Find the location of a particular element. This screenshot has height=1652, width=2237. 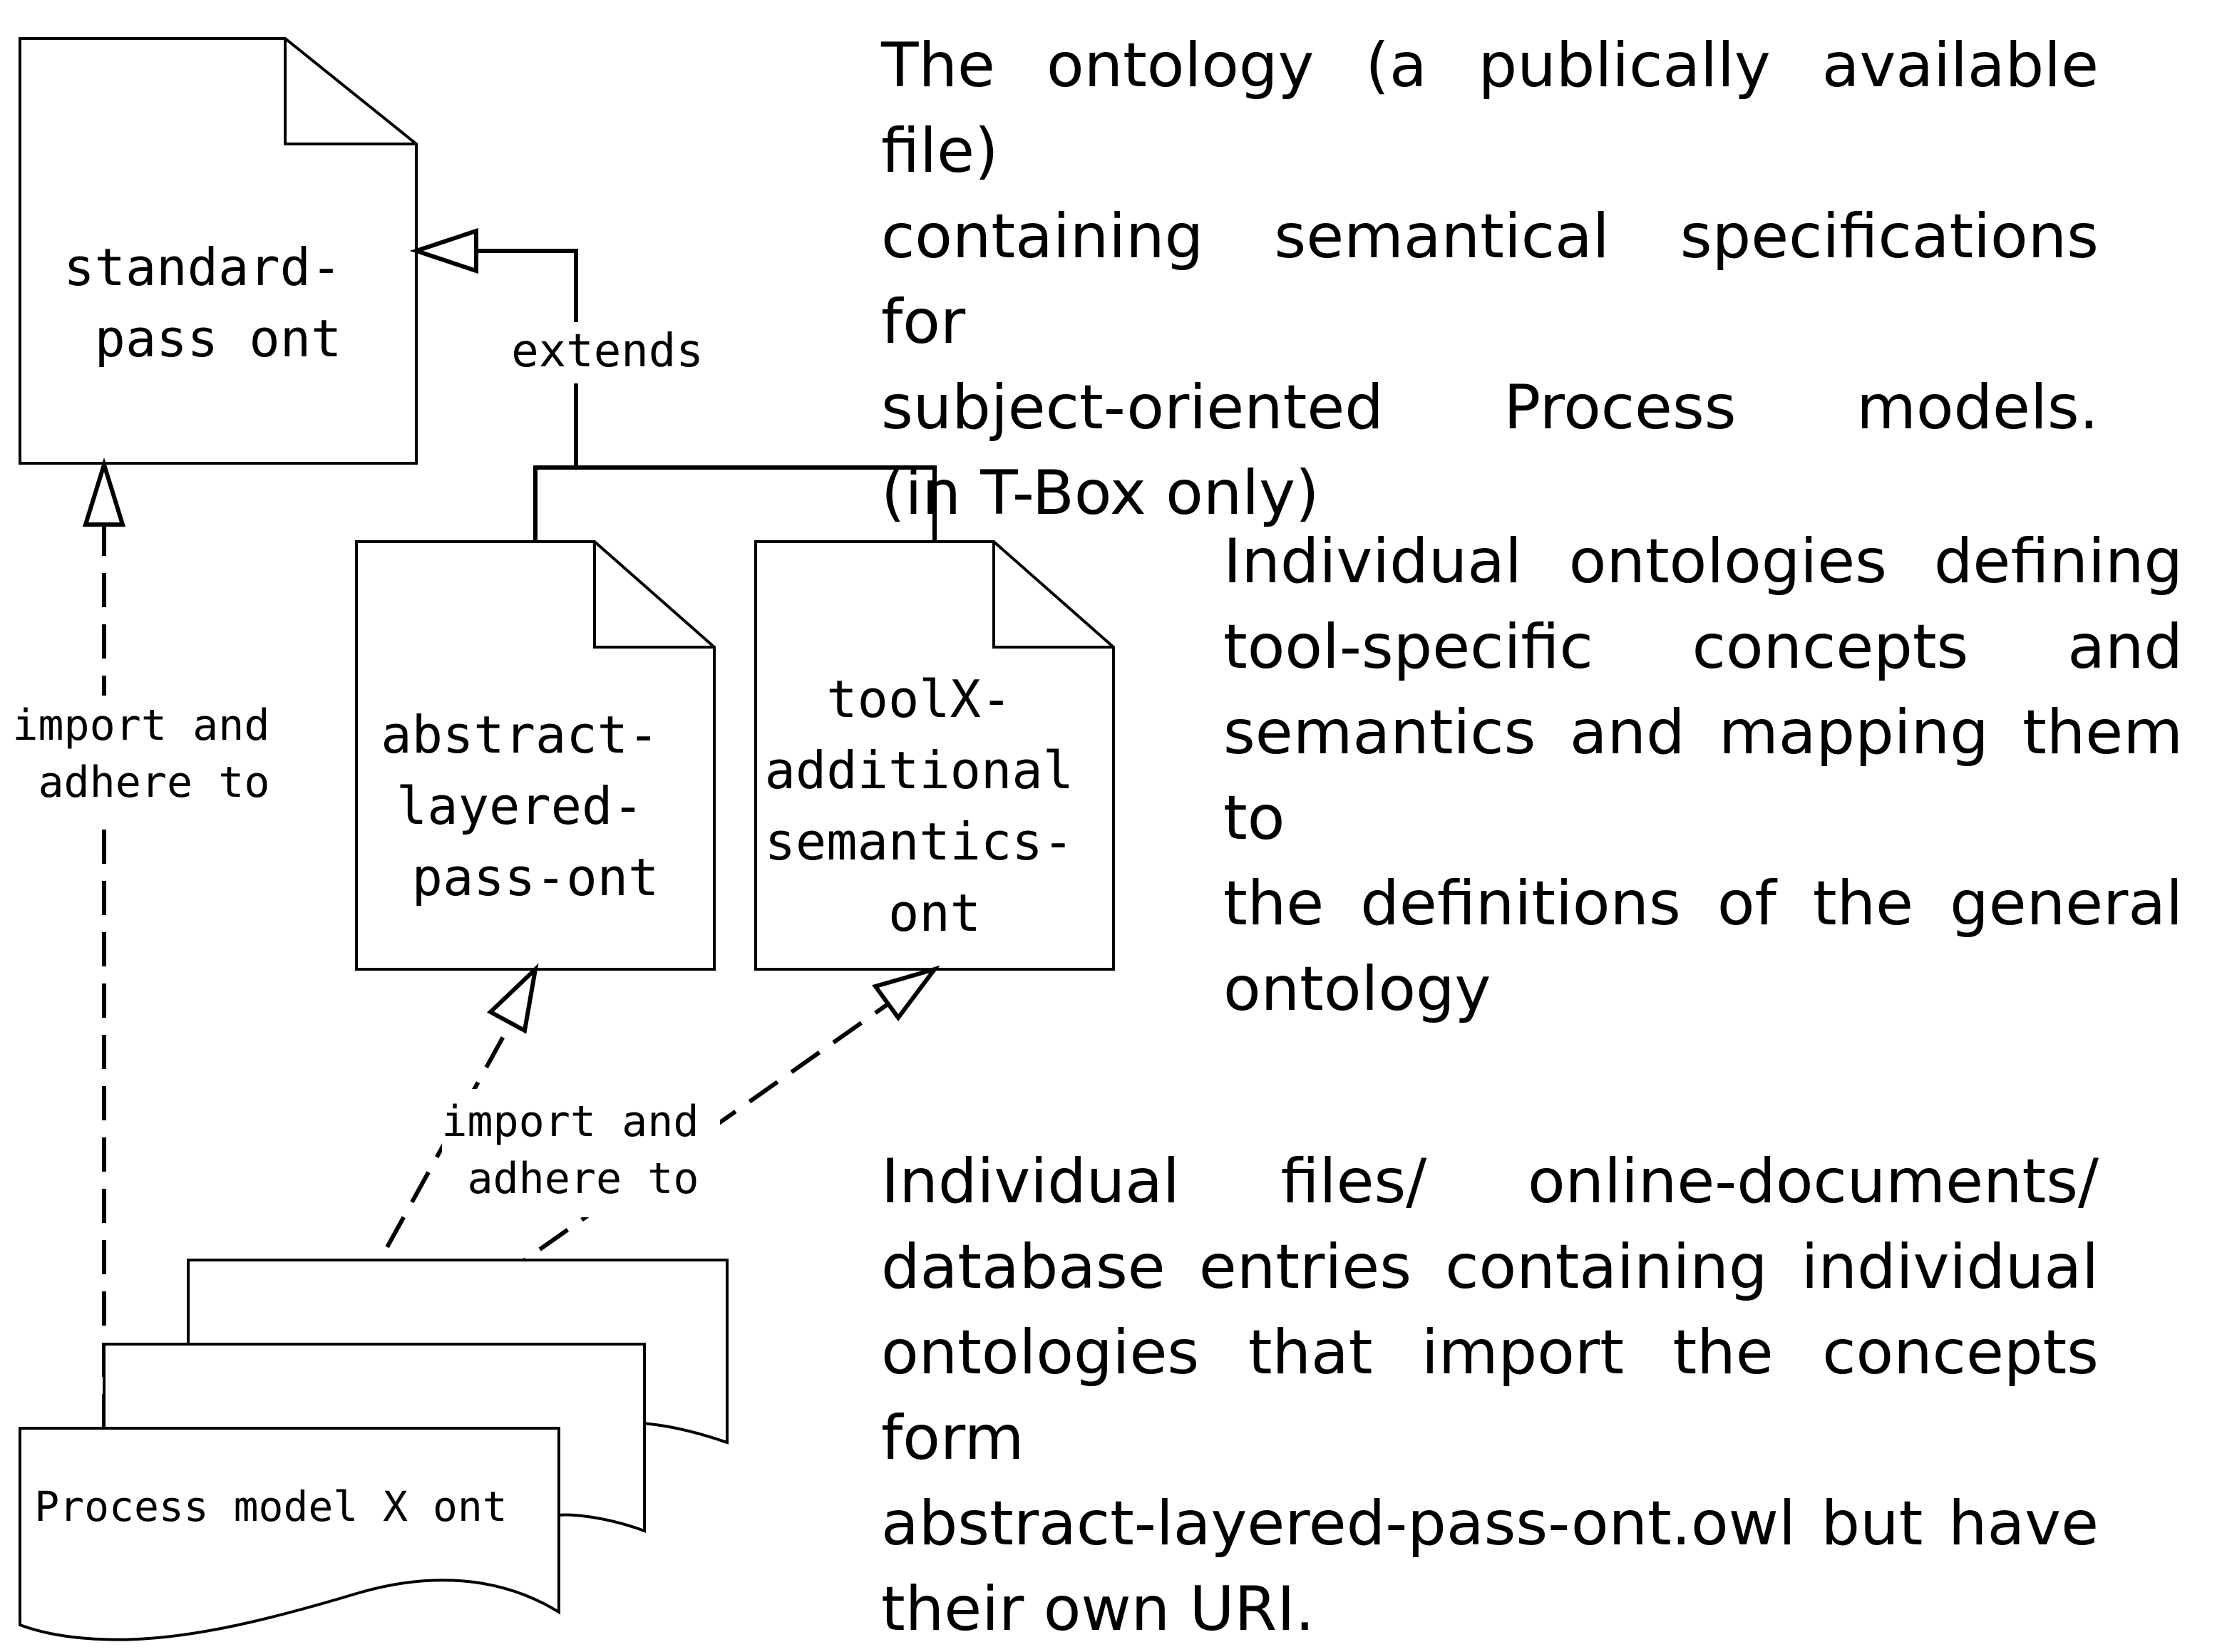

svg-text:abstract- layered-: abstract- layered- pass-ont is located at coordinates (535, 806).